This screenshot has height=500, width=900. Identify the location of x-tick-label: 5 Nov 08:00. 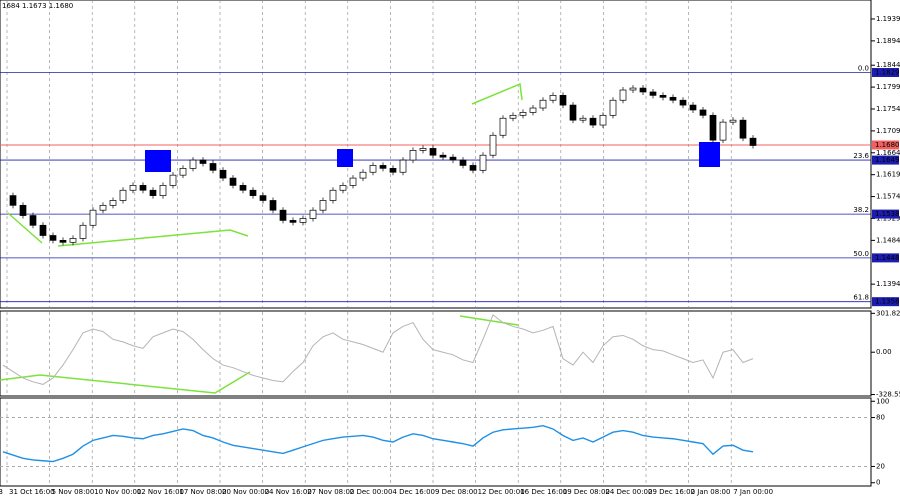
(73, 492).